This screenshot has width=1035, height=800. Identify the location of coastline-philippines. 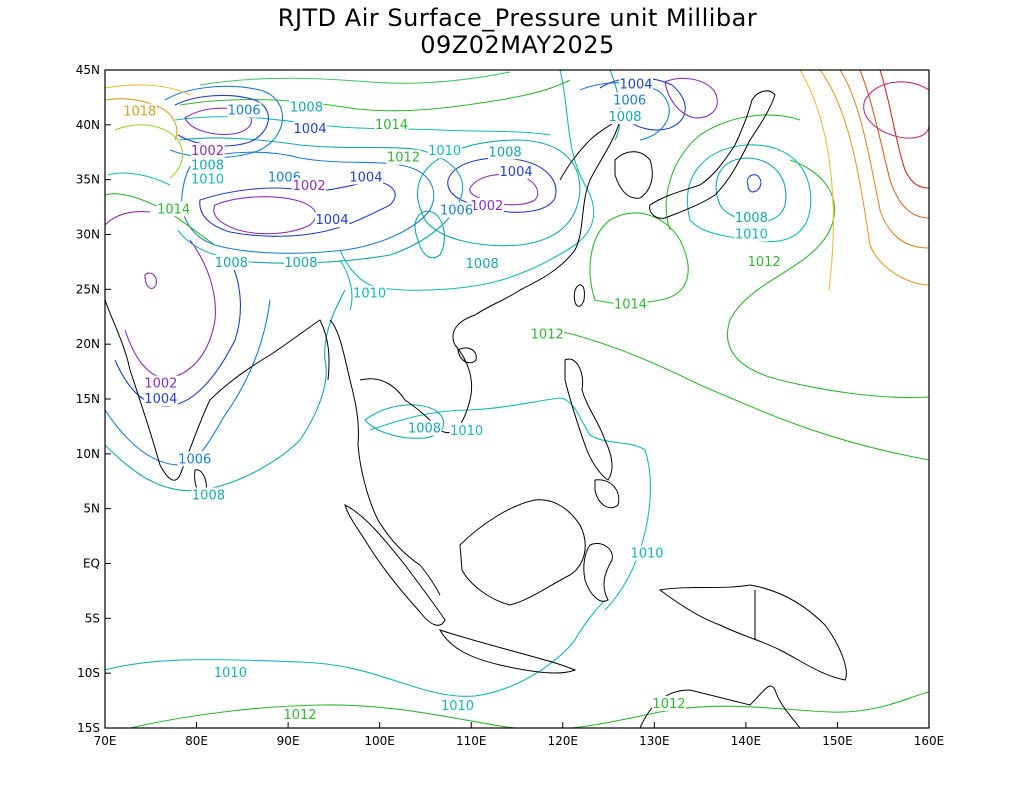
(588, 419).